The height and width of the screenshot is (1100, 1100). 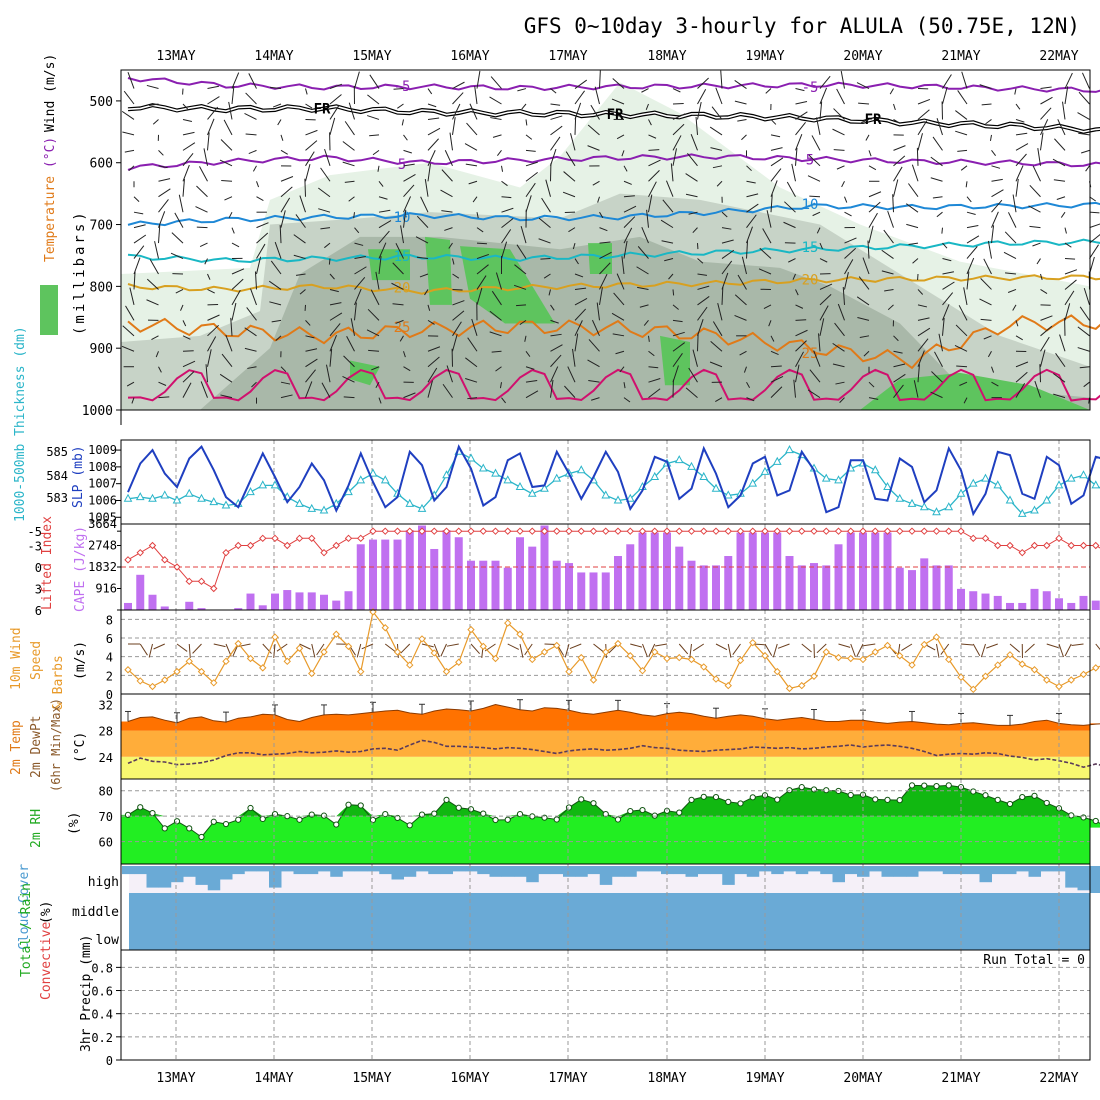 I want to click on cloud-label-2: (%), so click(x=46, y=912).